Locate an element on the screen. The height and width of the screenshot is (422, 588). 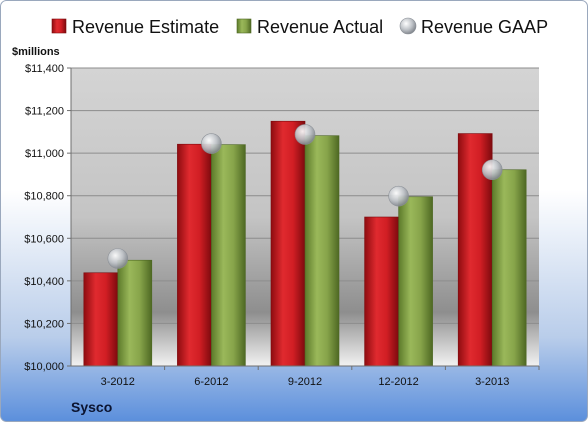
legend-swatch-estimate is located at coordinates (59, 26).